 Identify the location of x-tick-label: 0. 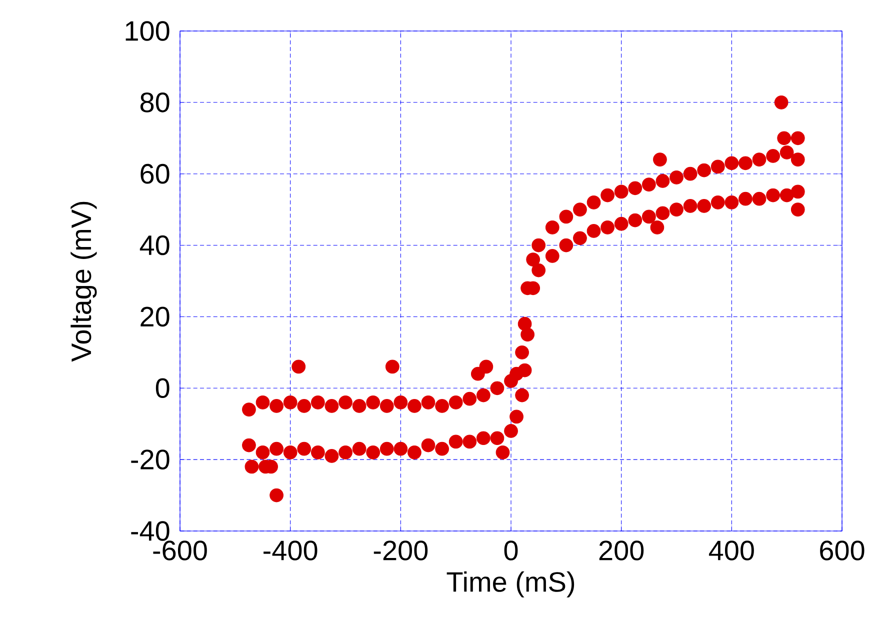
(511, 550).